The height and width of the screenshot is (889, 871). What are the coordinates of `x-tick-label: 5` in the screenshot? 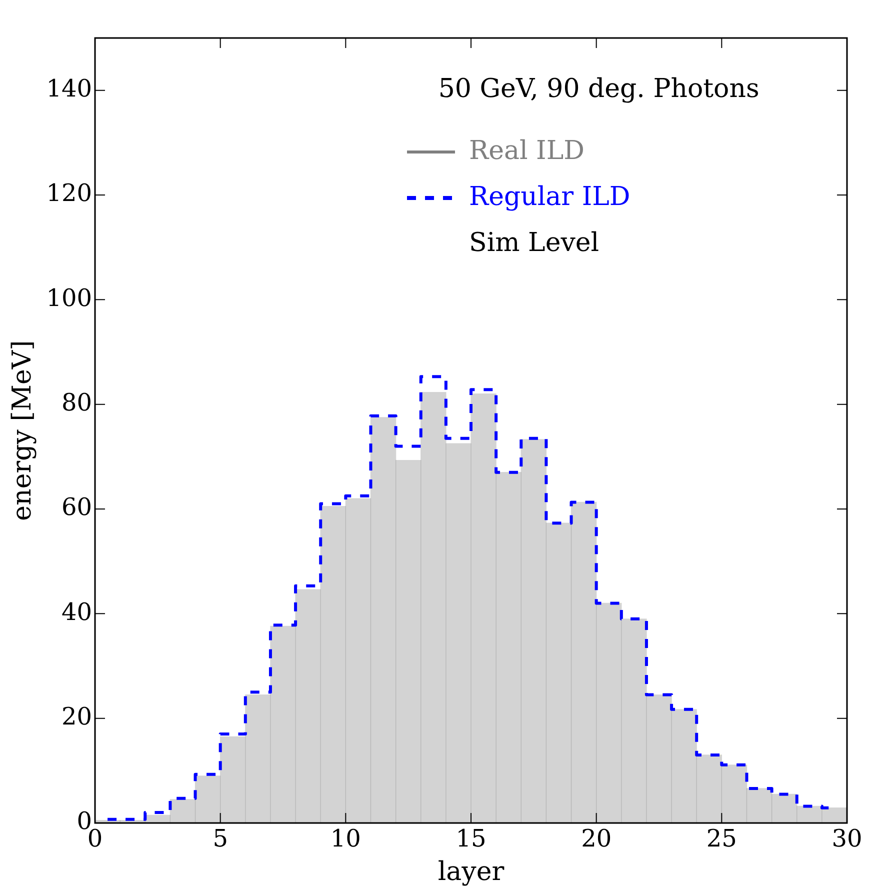 It's located at (220, 838).